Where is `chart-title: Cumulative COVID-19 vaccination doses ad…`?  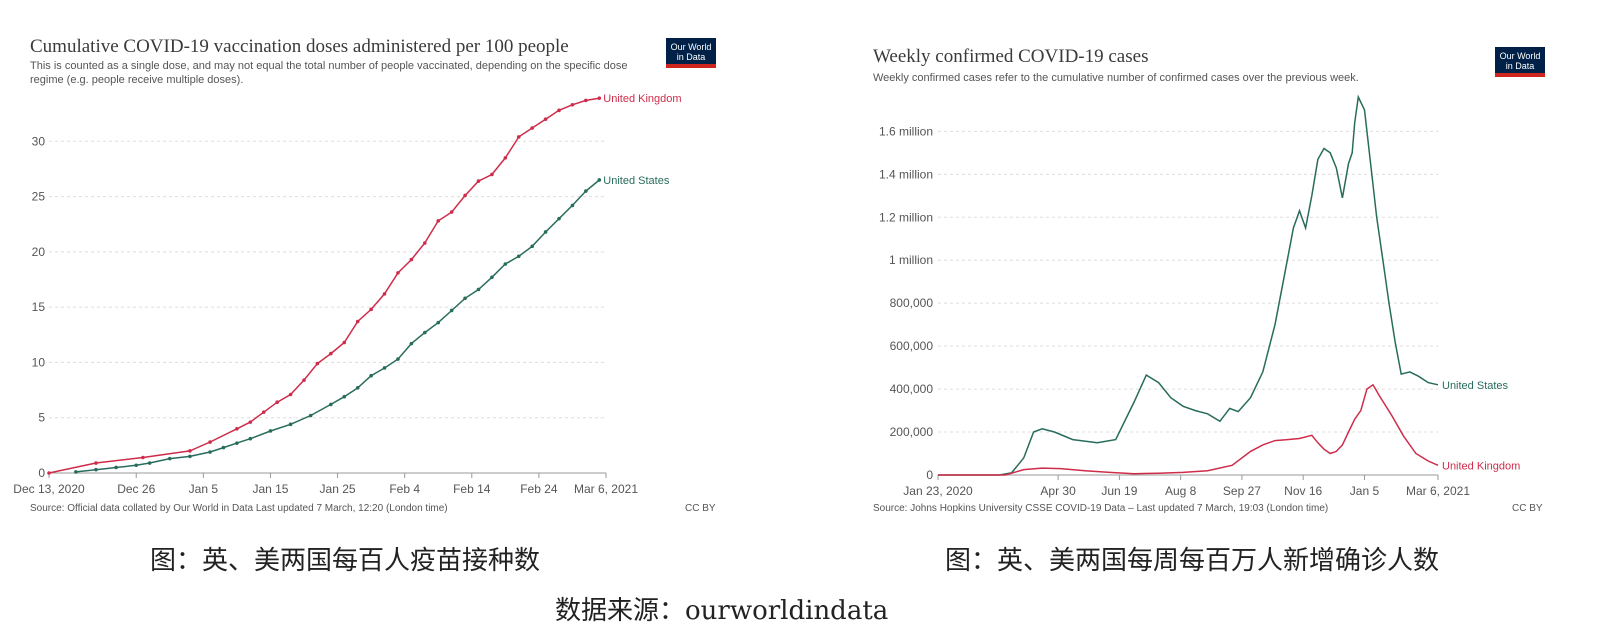
chart-title: Cumulative COVID-19 vaccination doses ad… is located at coordinates (299, 46).